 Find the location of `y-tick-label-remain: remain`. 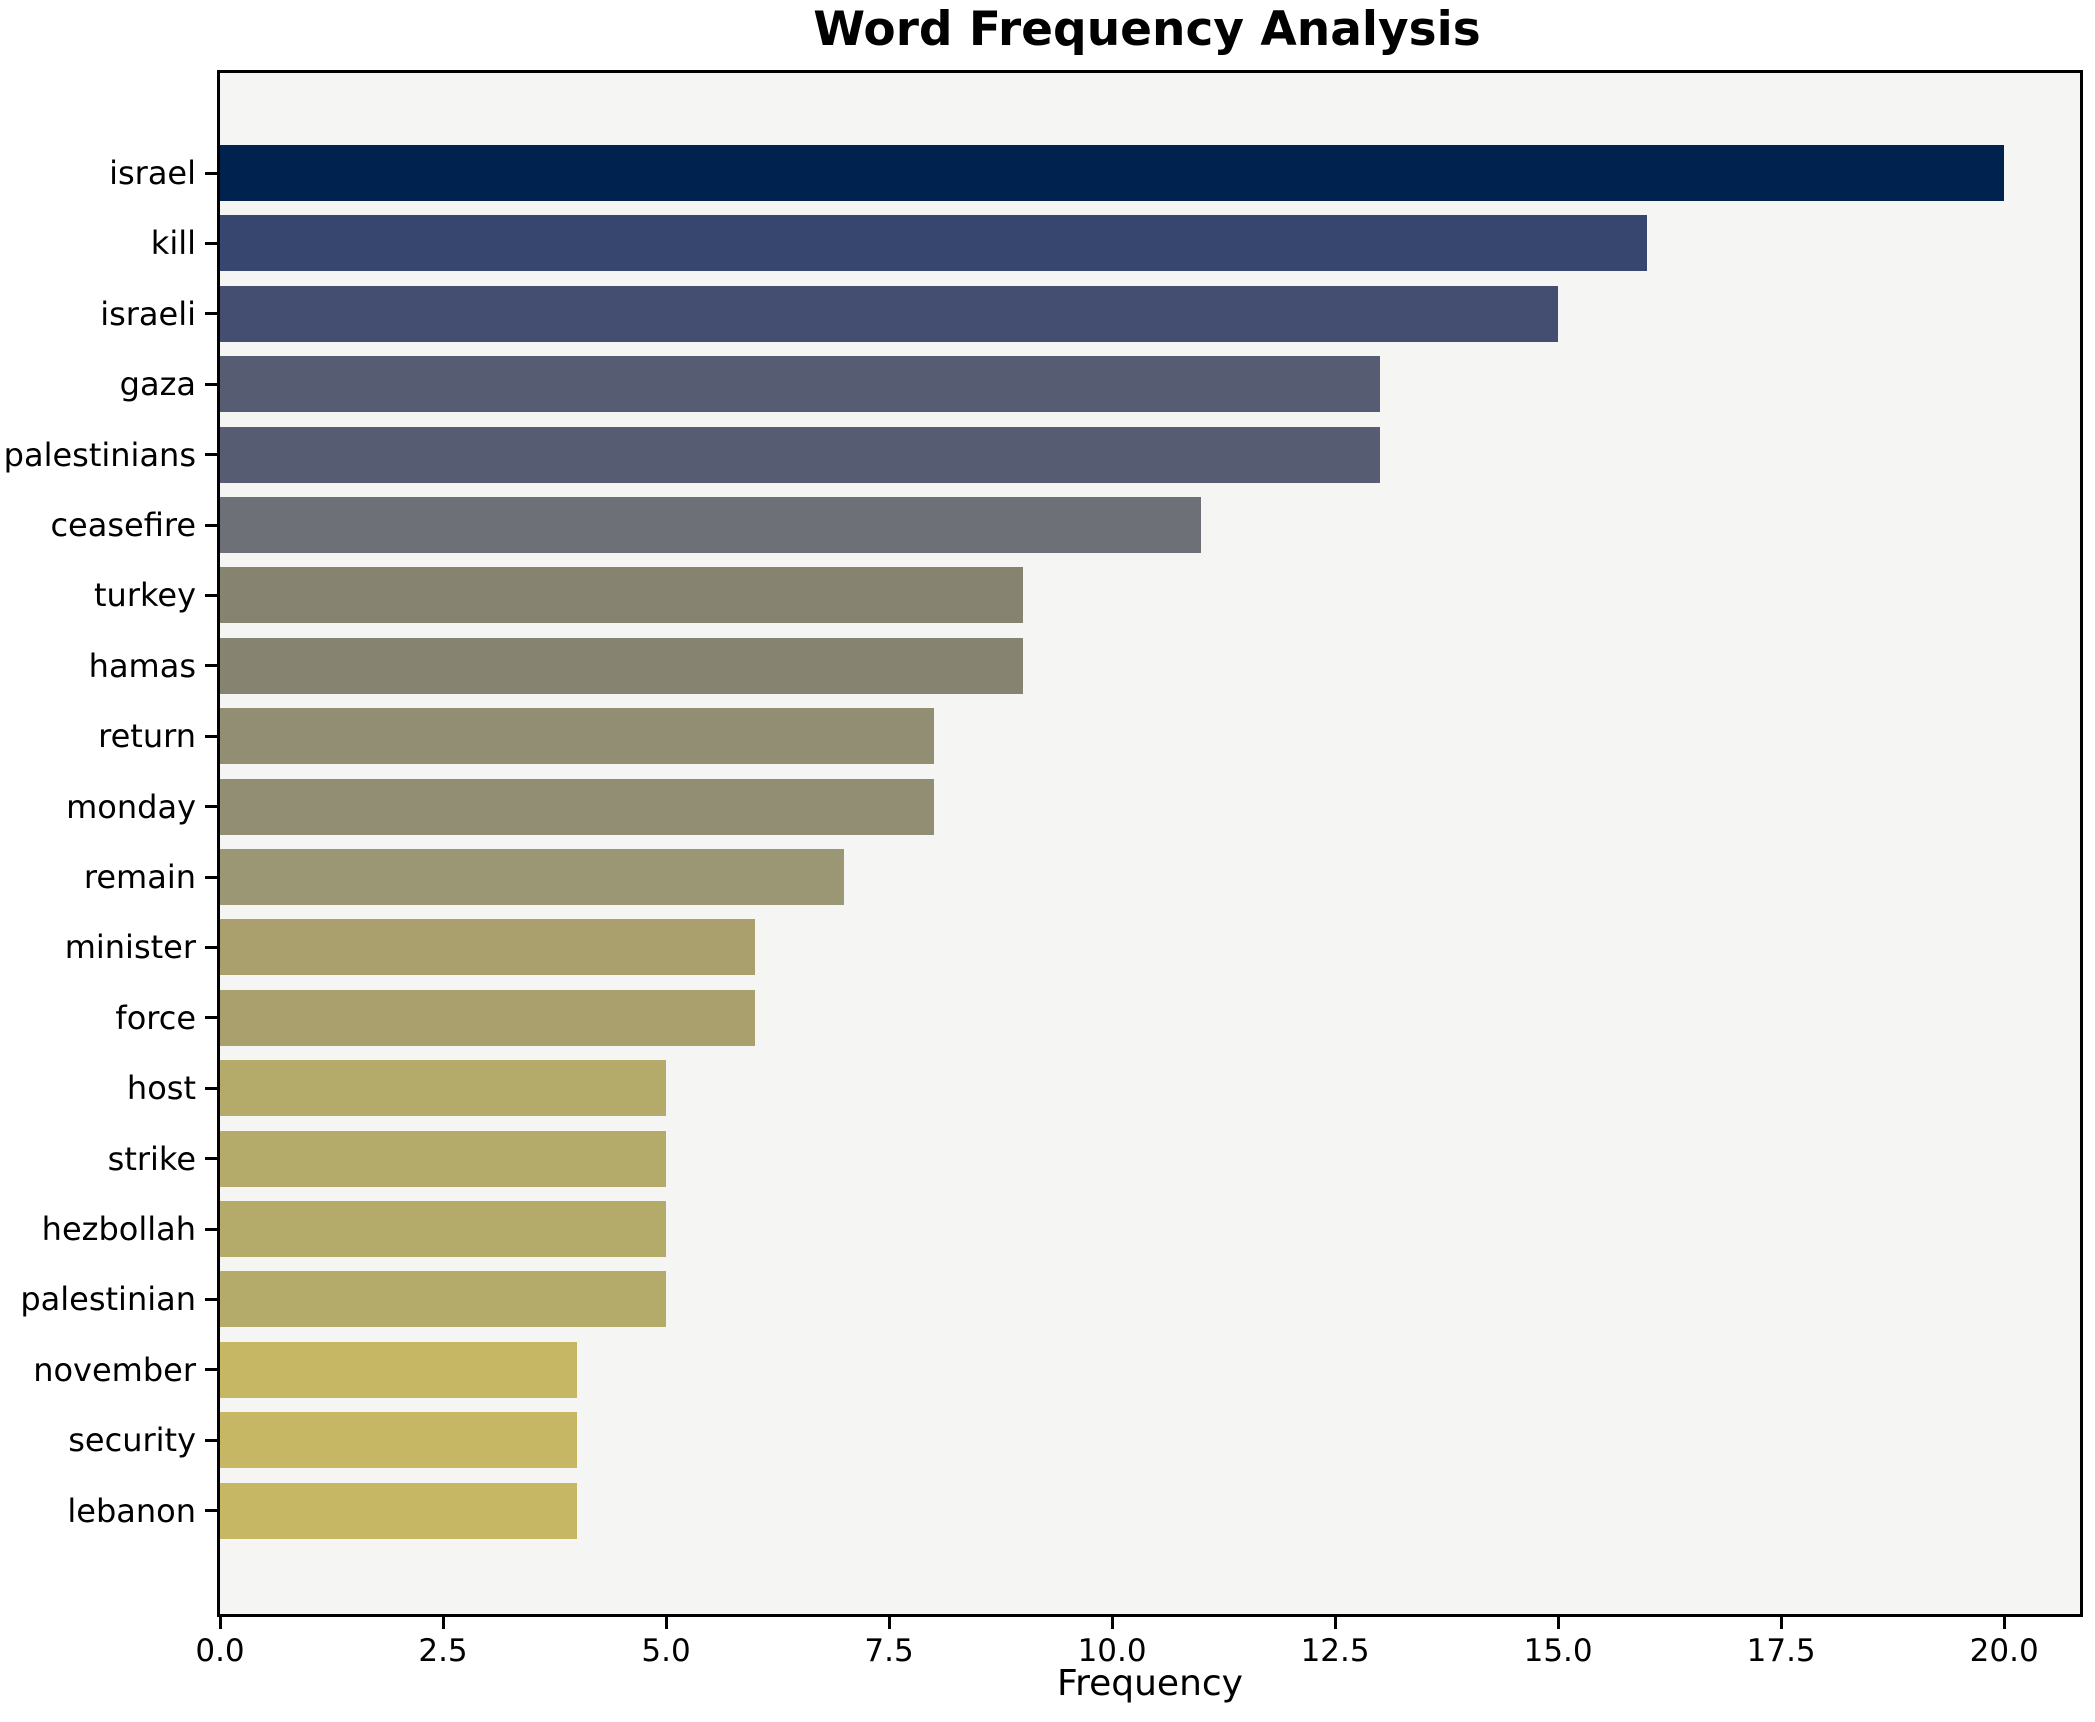

y-tick-label-remain: remain is located at coordinates (139, 877).